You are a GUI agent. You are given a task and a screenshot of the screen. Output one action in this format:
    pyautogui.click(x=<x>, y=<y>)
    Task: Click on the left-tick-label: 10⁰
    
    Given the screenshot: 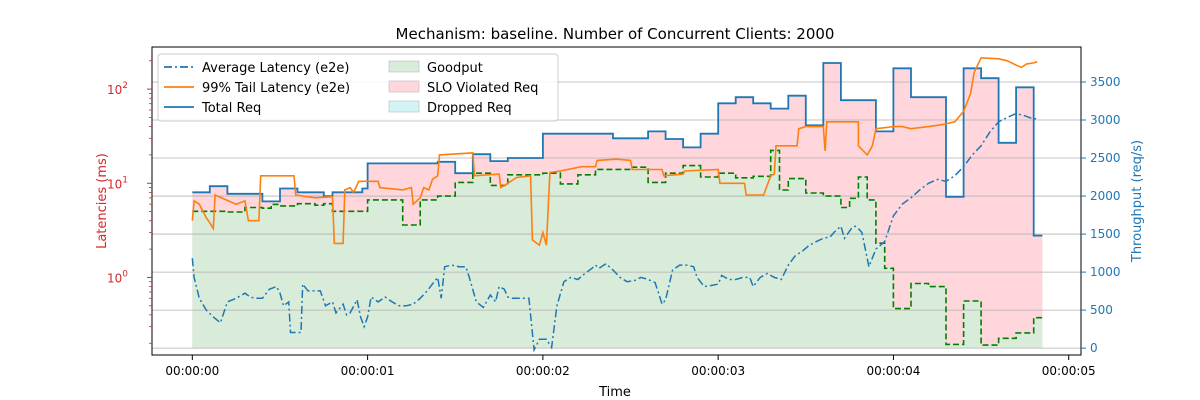 What is the action you would take?
    pyautogui.click(x=117, y=277)
    